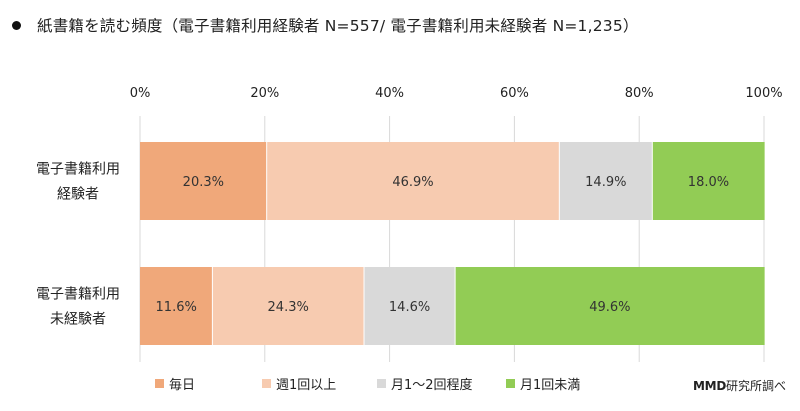 The height and width of the screenshot is (411, 800). Describe the element at coordinates (78, 195) in the screenshot. I see `category-label: 経験者` at that location.